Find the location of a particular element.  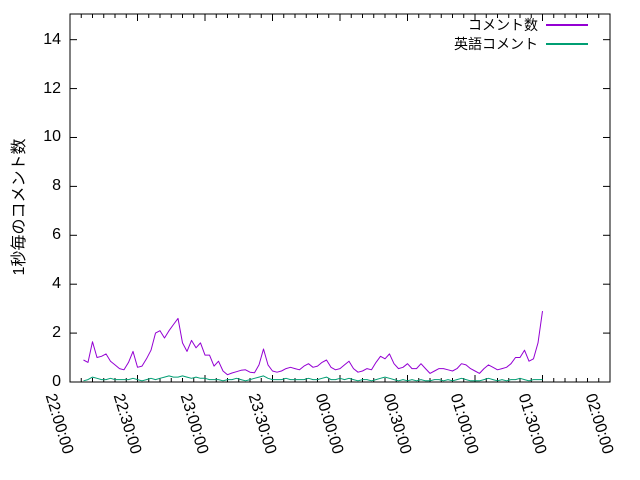

legend-label-comments: コメント数 is located at coordinates (503, 24).